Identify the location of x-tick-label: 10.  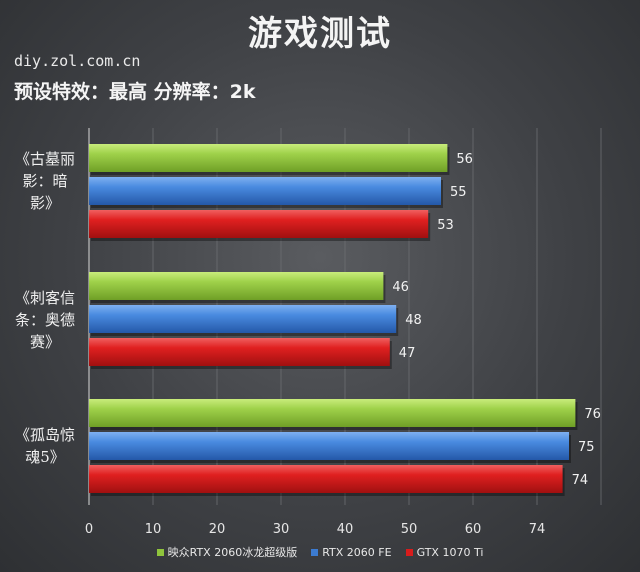
(153, 529).